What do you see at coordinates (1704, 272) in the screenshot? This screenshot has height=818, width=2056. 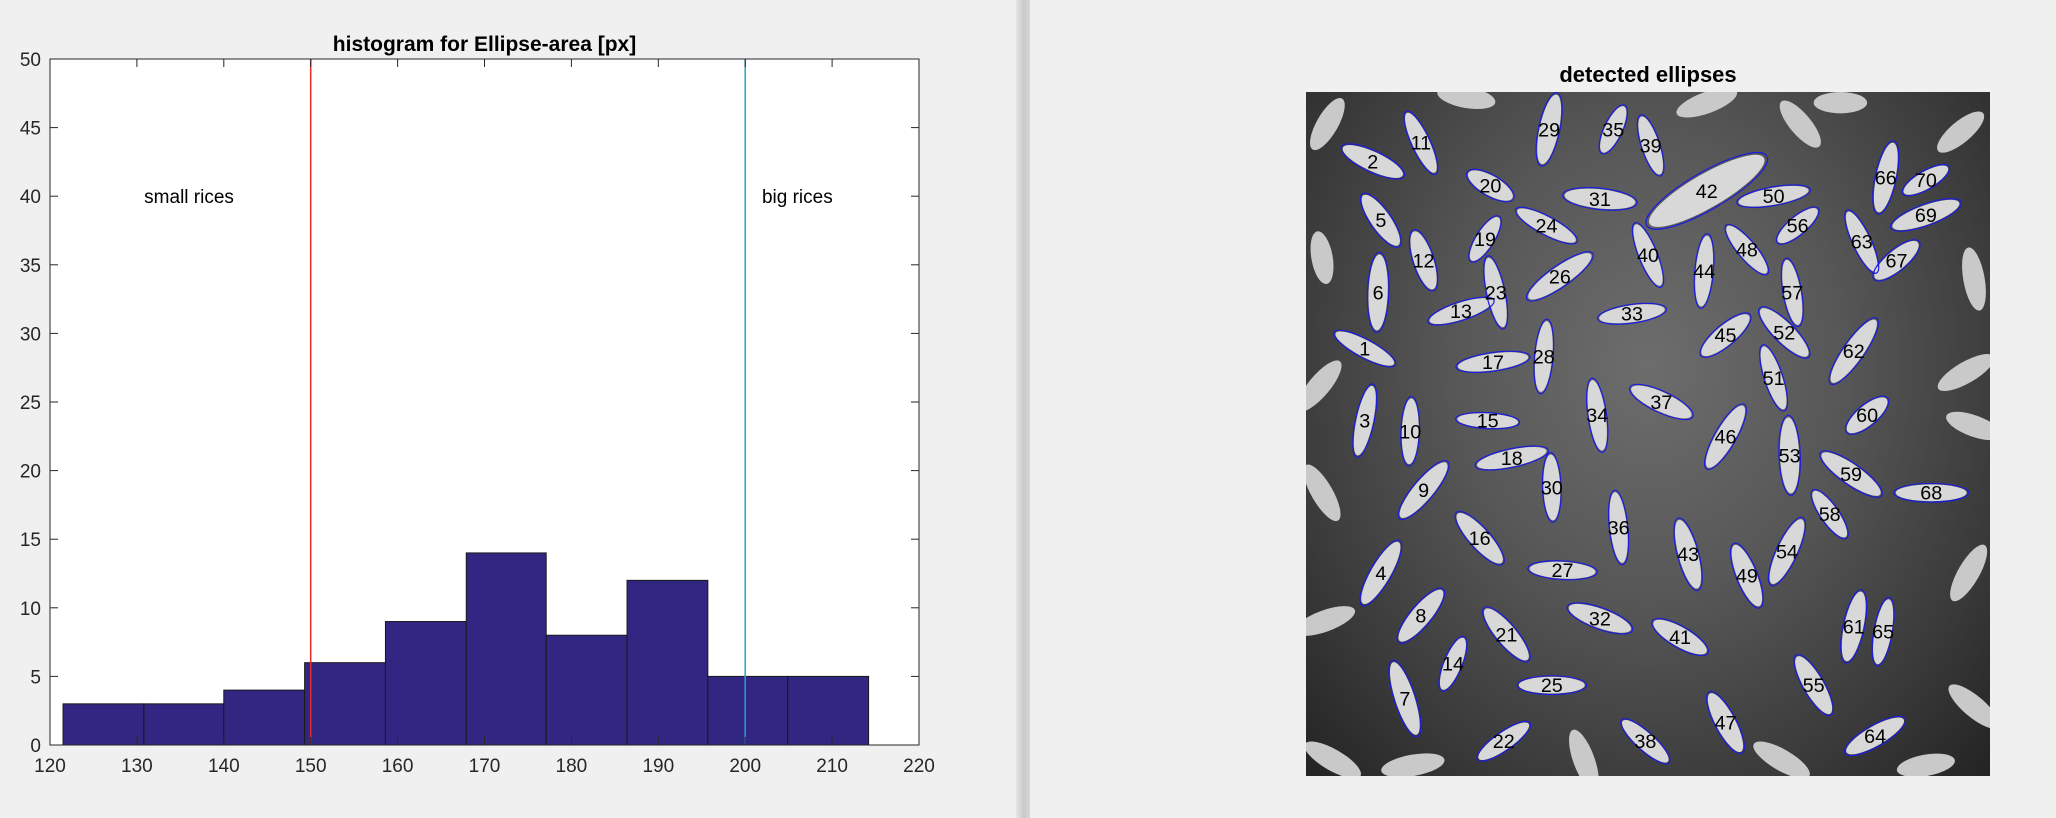 I see `ellipse-label-44: 44` at bounding box center [1704, 272].